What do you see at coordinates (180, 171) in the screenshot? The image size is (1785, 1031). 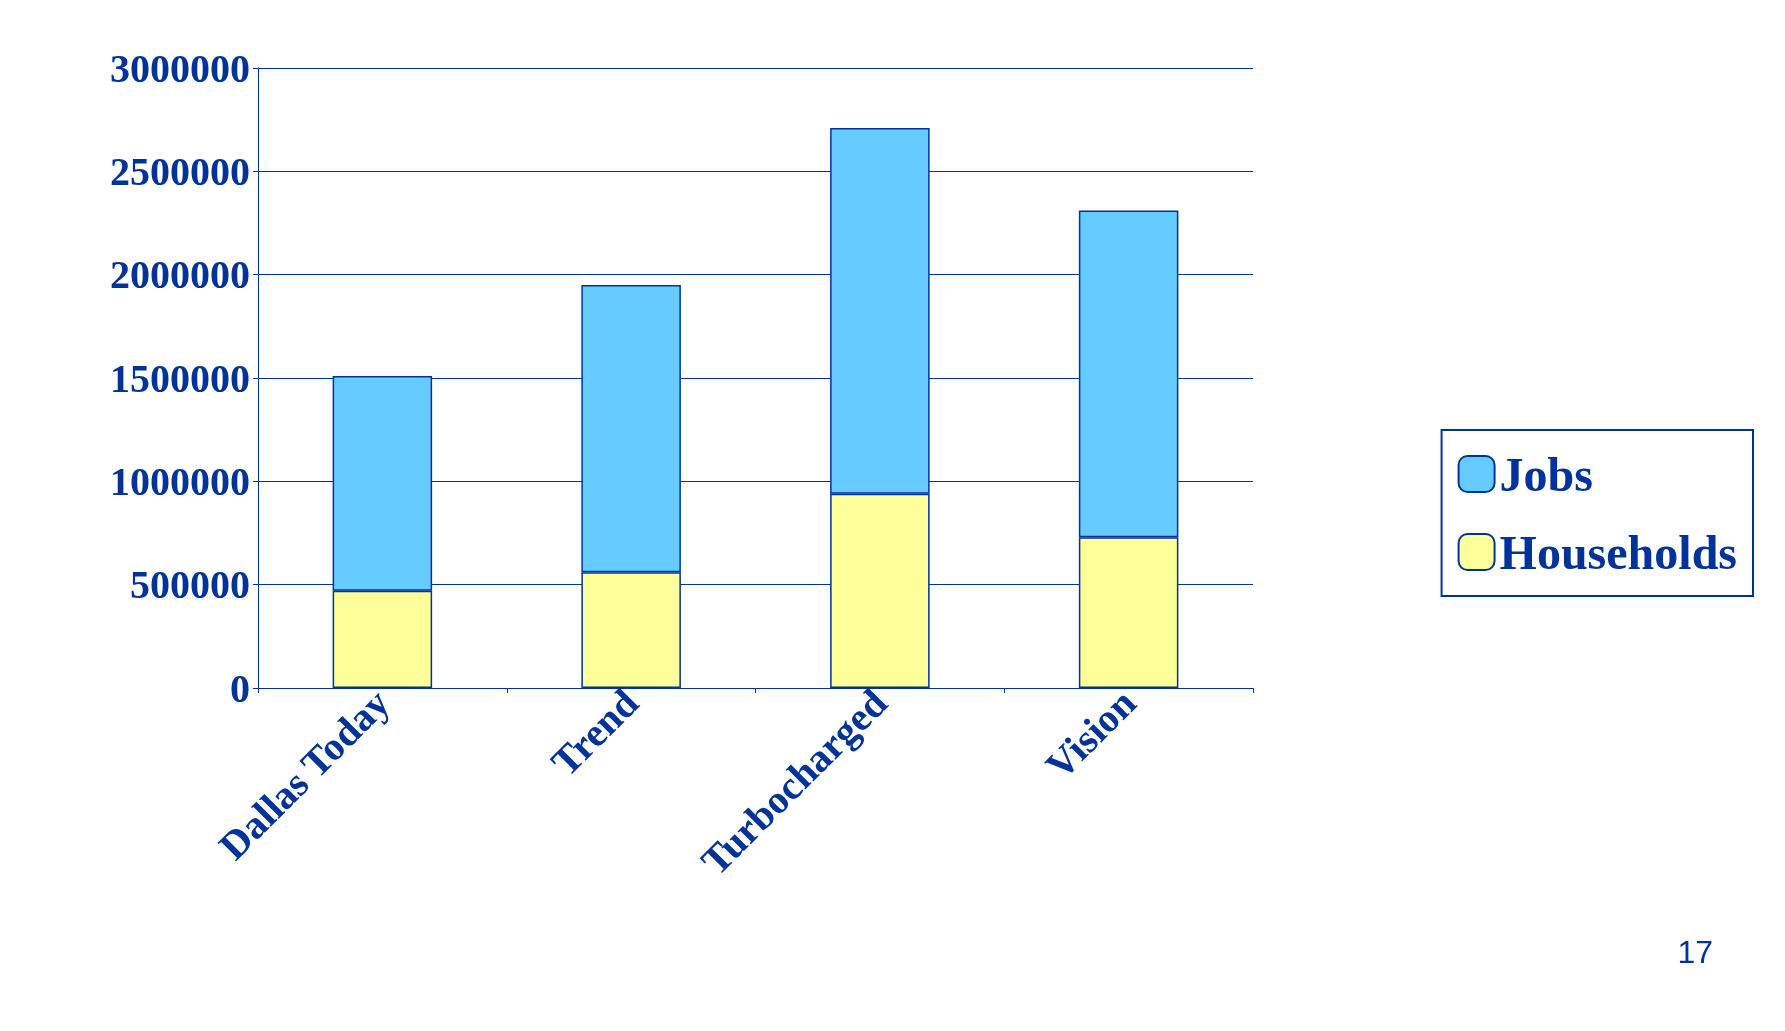 I see `y-tick-label: 2500000` at bounding box center [180, 171].